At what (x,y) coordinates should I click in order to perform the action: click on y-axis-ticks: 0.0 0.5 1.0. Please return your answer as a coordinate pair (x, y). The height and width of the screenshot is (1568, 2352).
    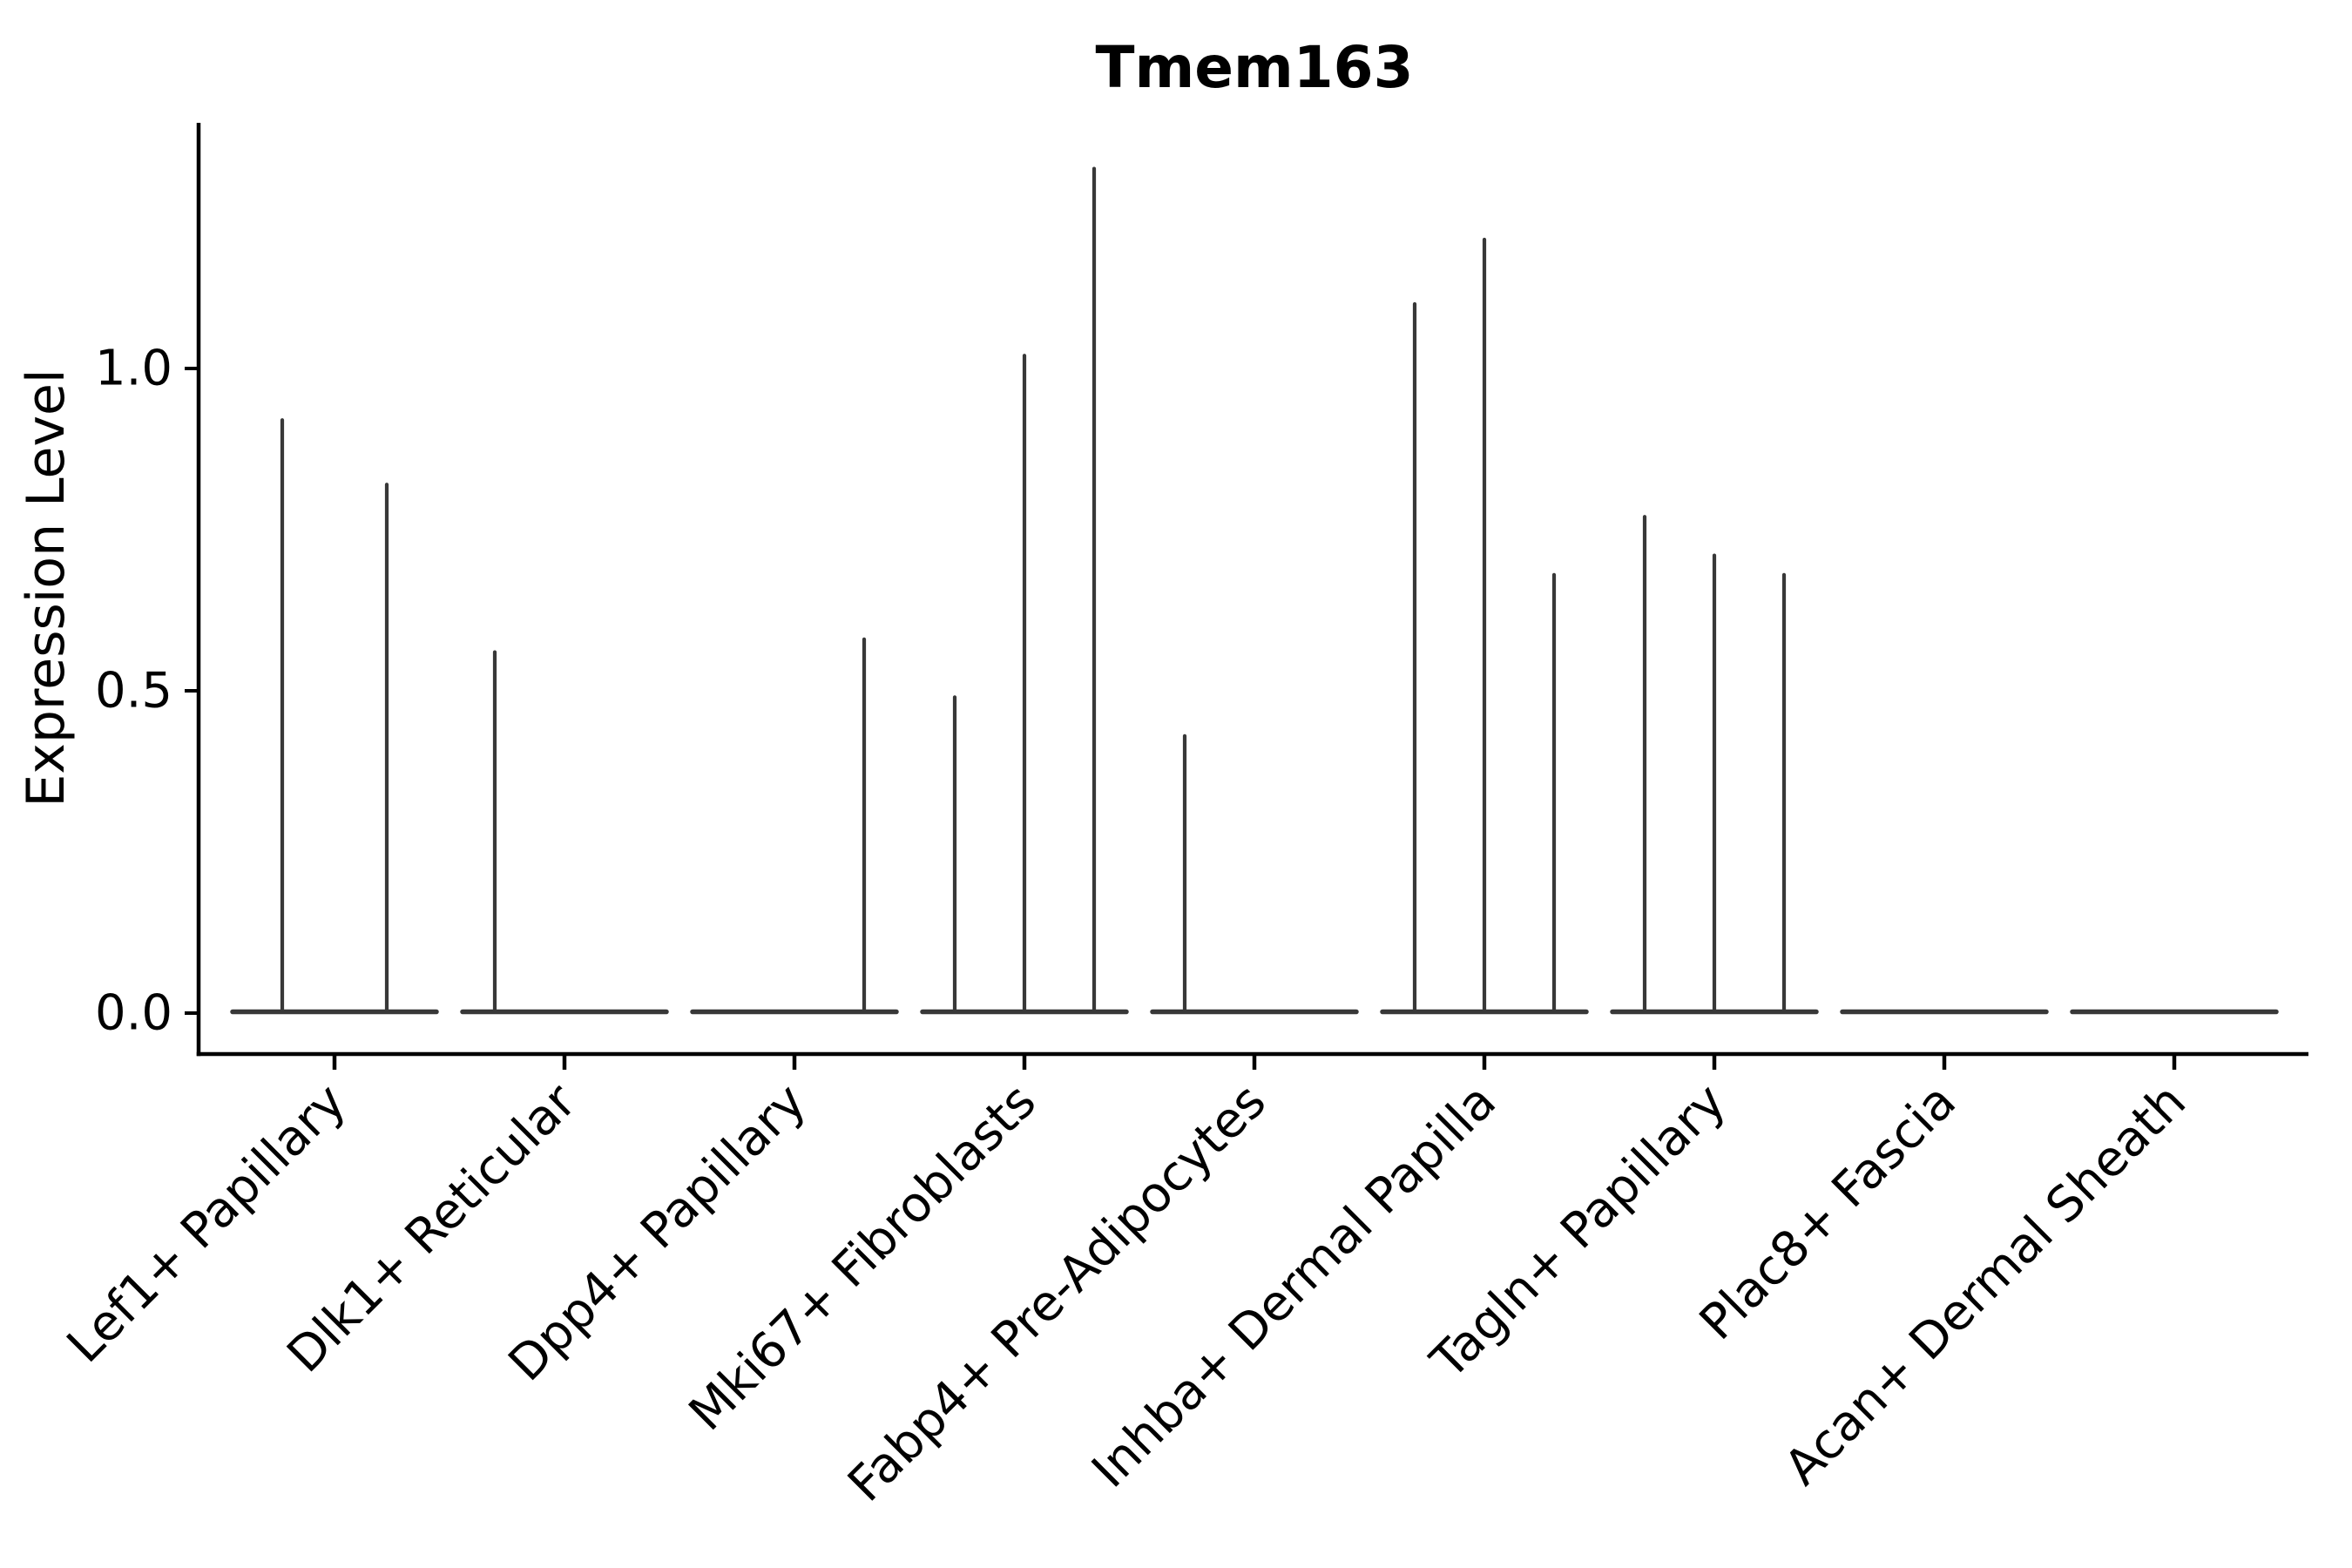
    Looking at the image, I should click on (147, 692).